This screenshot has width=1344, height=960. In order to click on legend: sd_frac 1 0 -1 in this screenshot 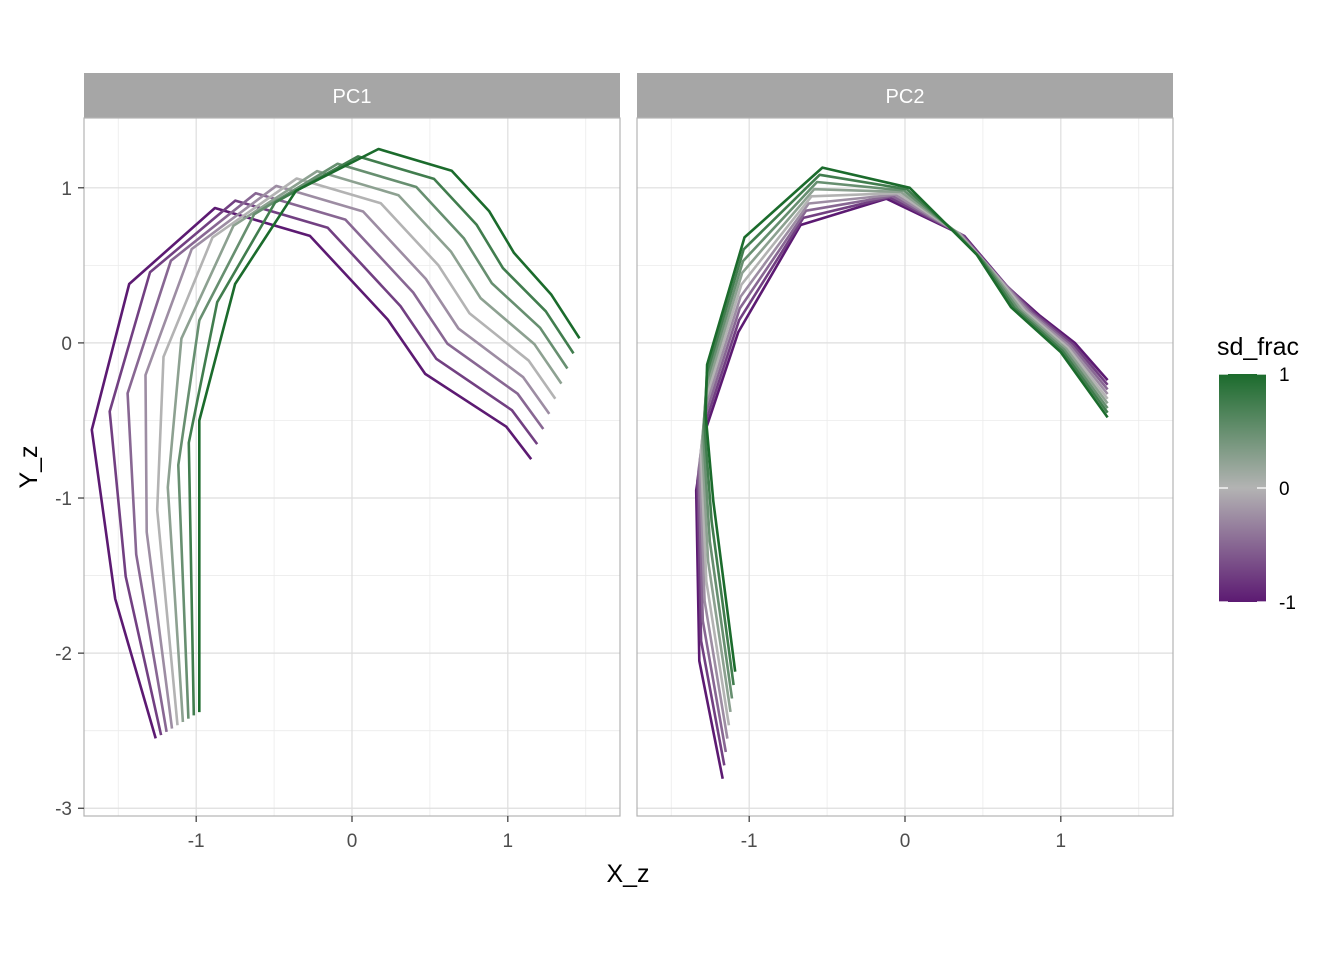, I will do `click(1258, 473)`.